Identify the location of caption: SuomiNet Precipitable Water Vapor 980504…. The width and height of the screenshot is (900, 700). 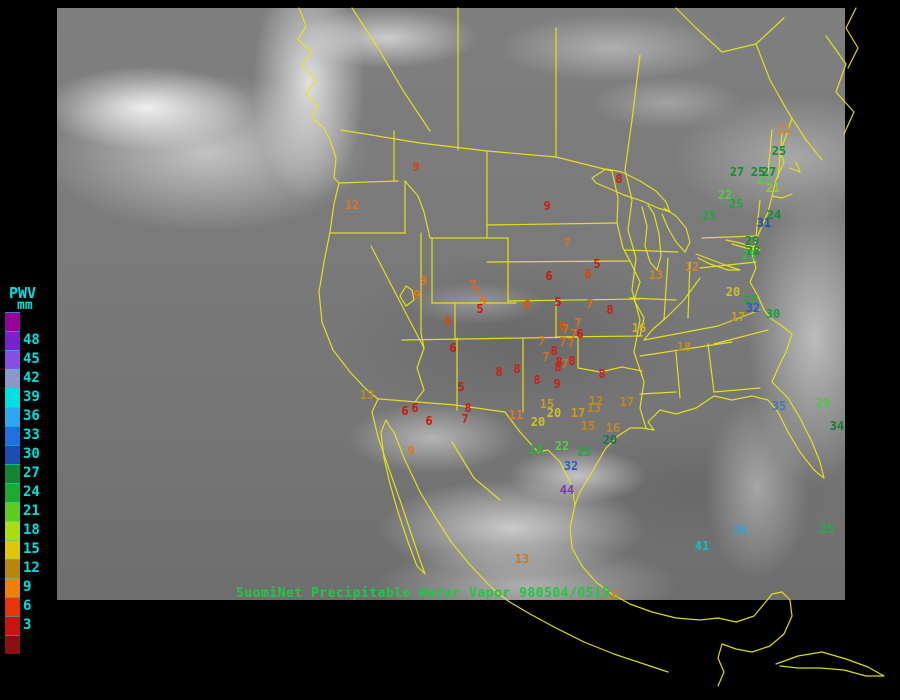
(423, 593).